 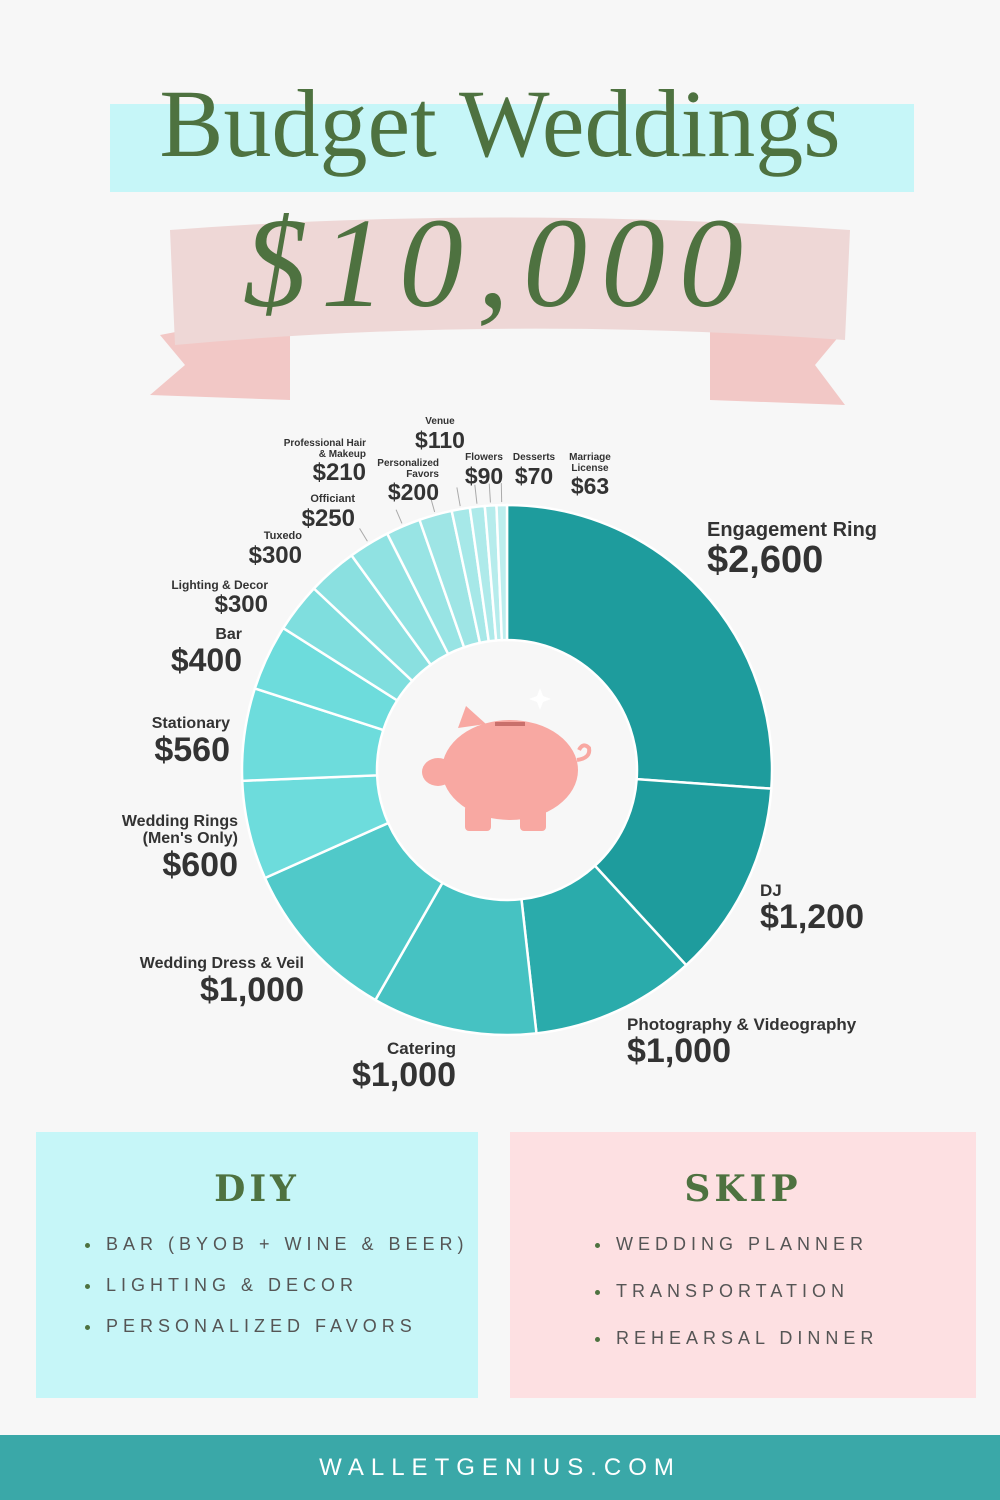 What do you see at coordinates (332, 499) in the screenshot?
I see `category-name: Officiant` at bounding box center [332, 499].